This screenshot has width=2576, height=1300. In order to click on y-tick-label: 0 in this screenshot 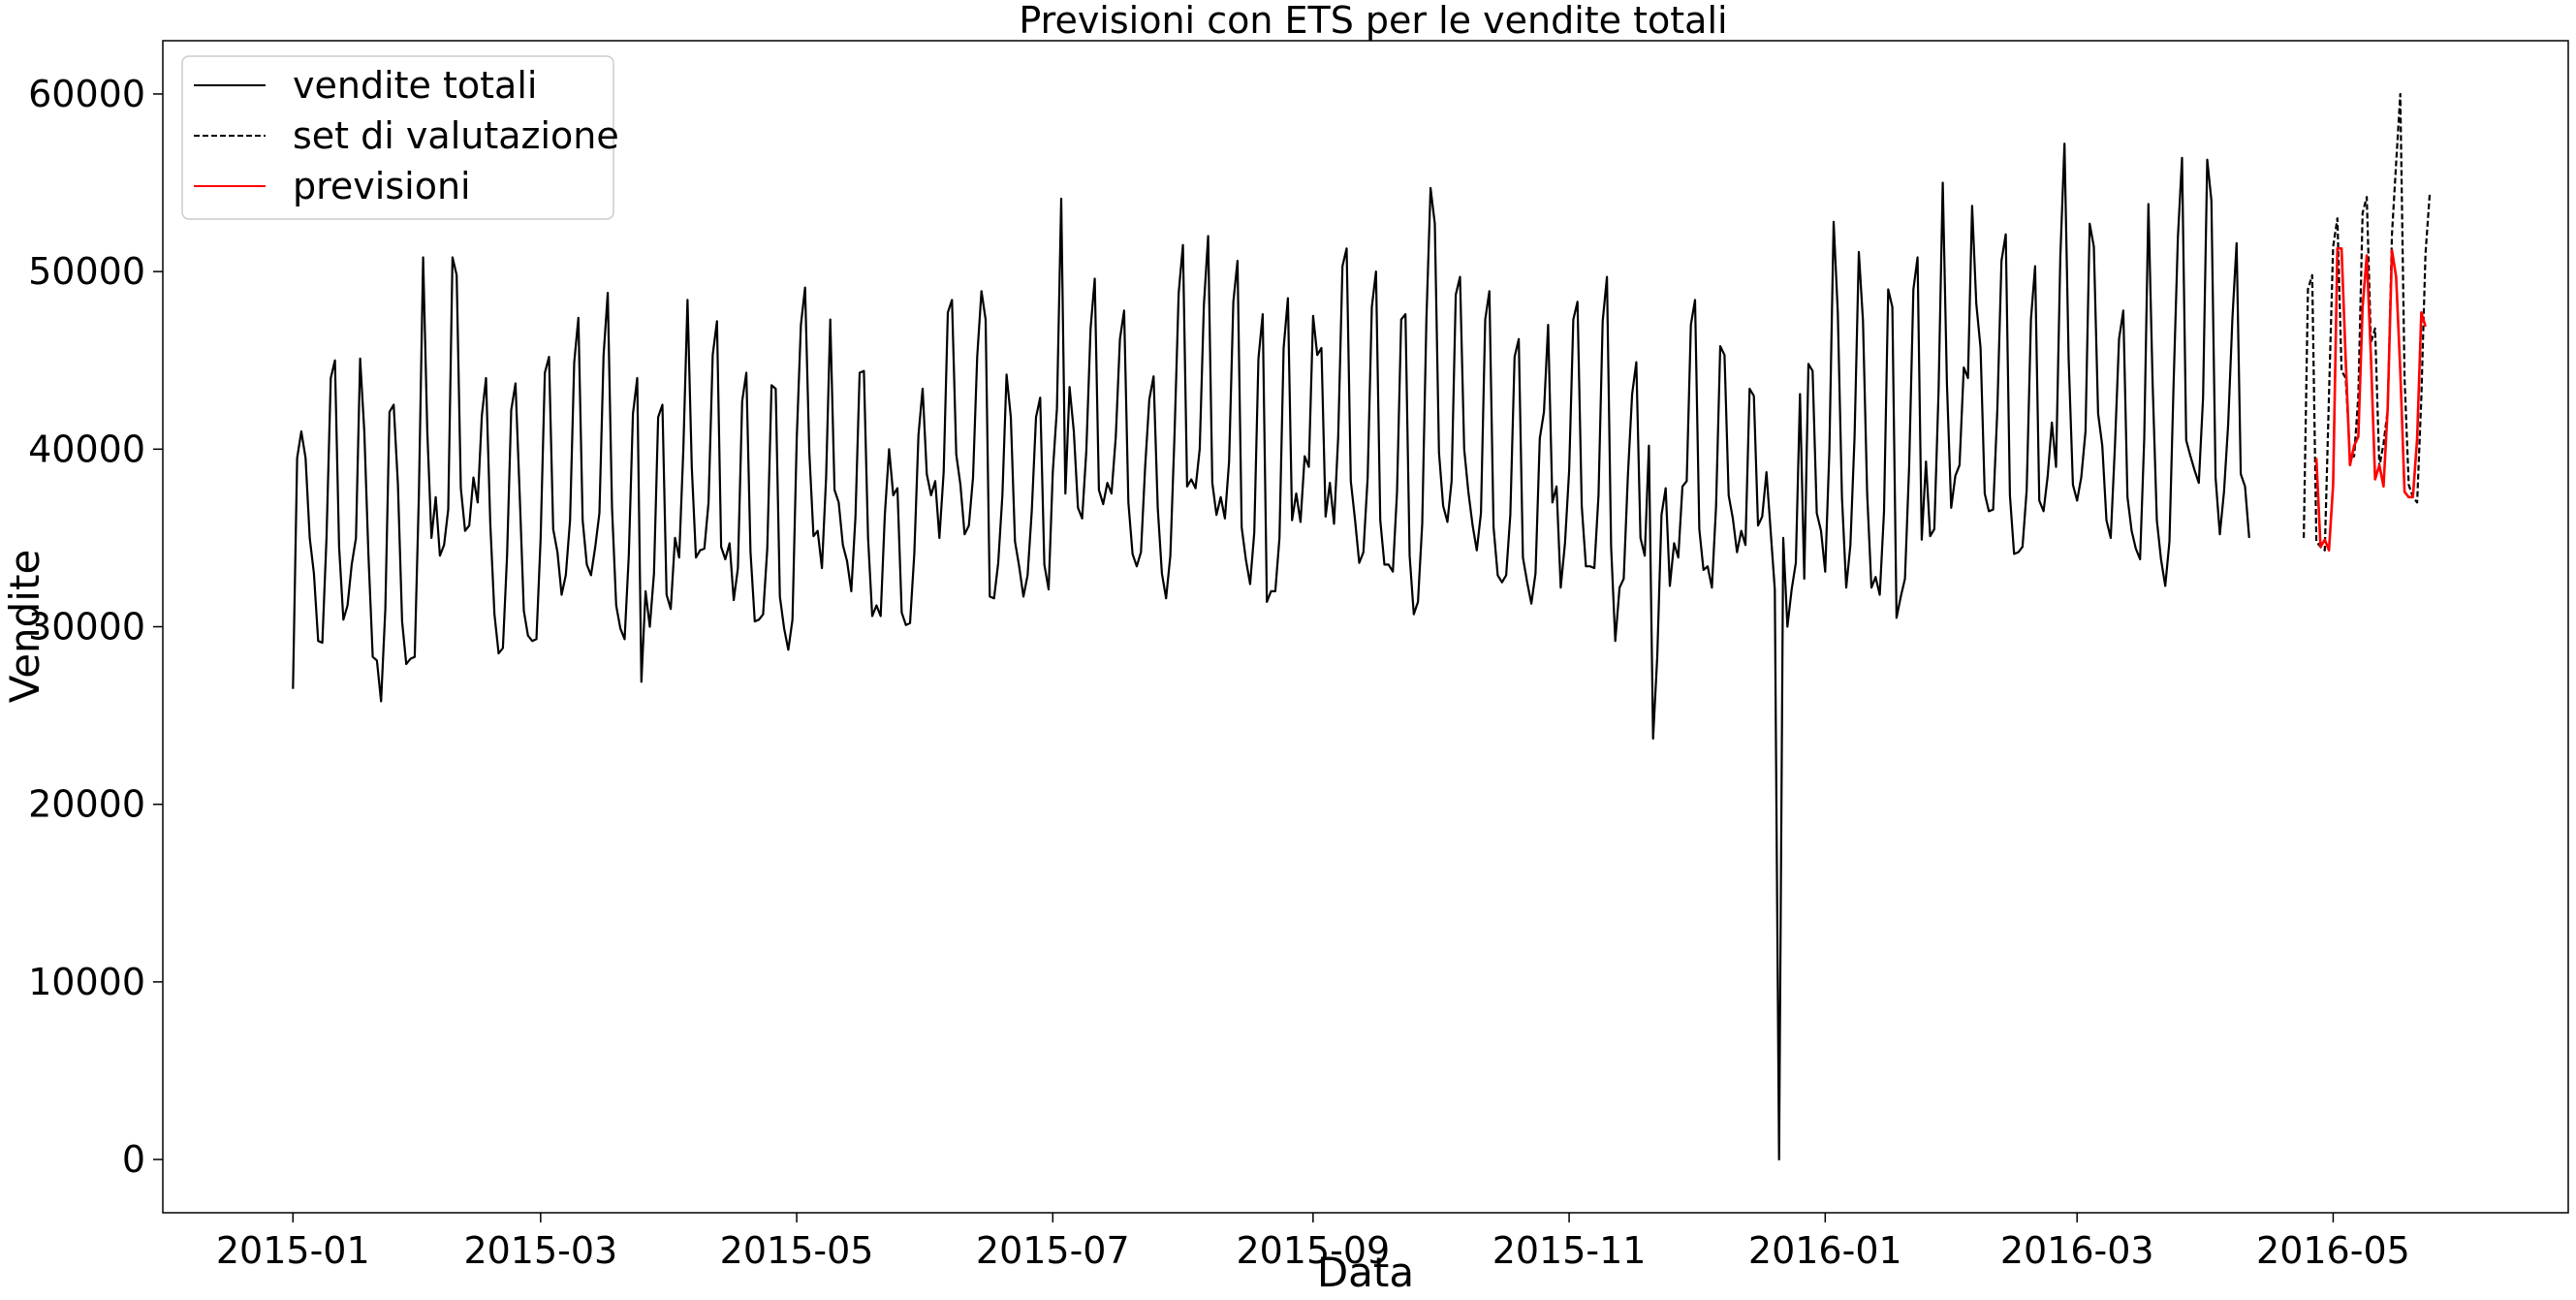, I will do `click(133, 1159)`.